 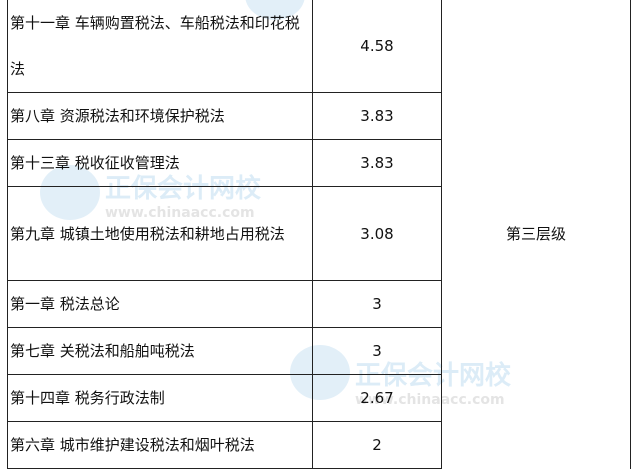 I want to click on table-row: 第十四章 税务行政法制 2.67, so click(x=319, y=398).